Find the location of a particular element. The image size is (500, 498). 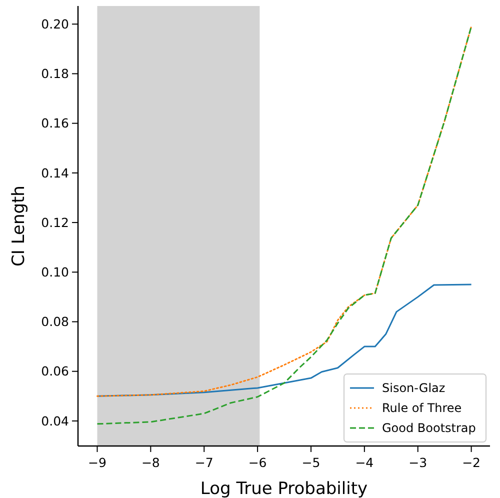

legend-label: Rule of Three is located at coordinates (422, 408).